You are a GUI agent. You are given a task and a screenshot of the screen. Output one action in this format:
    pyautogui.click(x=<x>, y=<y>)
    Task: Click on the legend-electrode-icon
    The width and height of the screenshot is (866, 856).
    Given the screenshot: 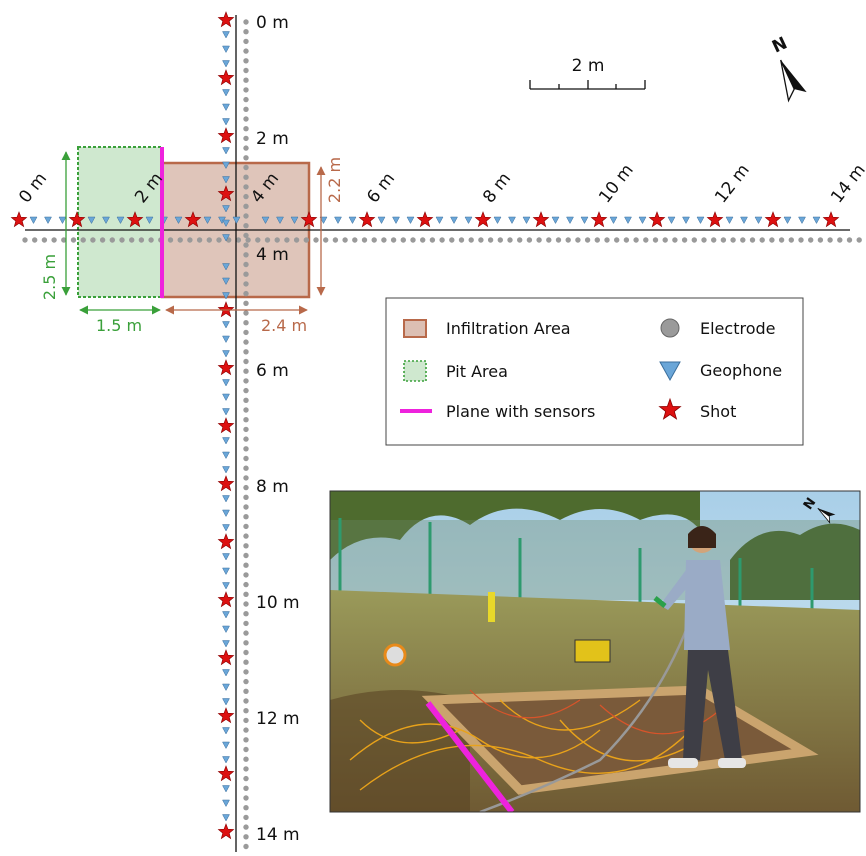 What is the action you would take?
    pyautogui.click(x=670, y=328)
    